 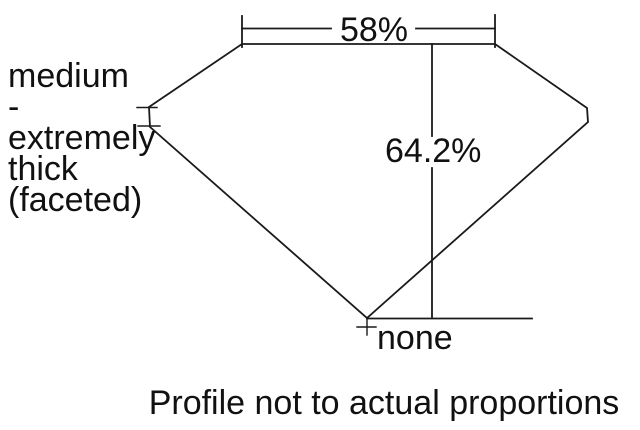 I want to click on culet-plus-marker, so click(x=366, y=327).